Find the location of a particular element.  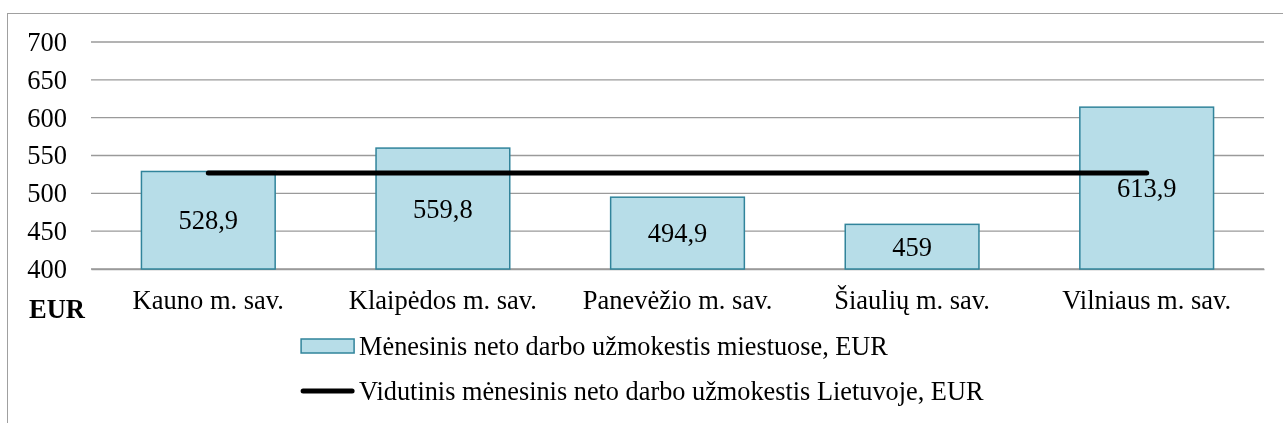

y-tick-label: 450 is located at coordinates (47, 231).